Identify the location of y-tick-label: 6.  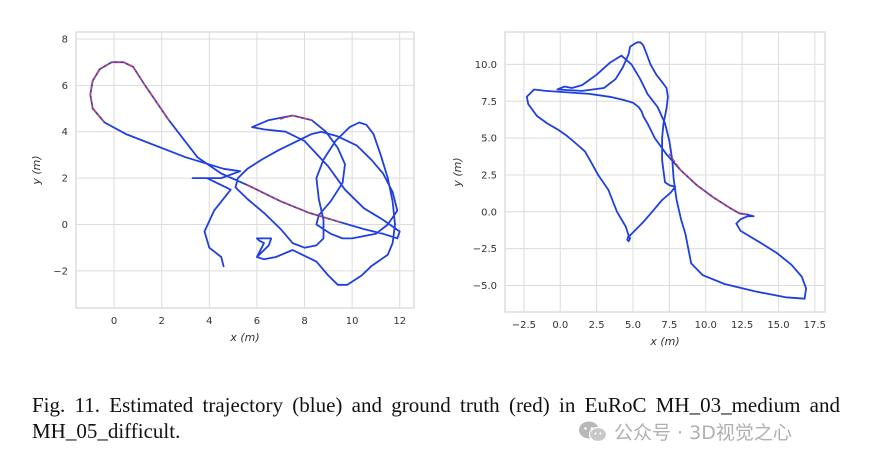
(65, 86).